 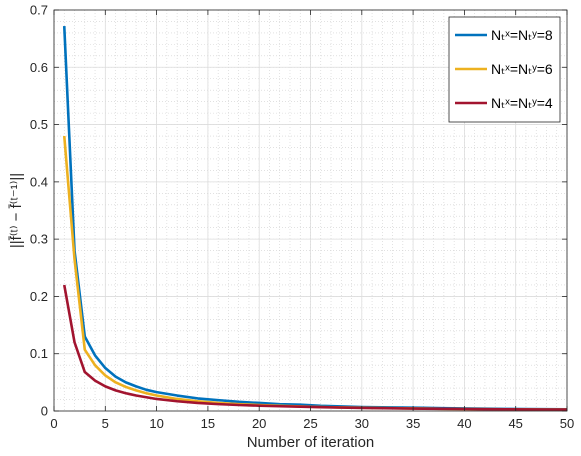 I want to click on x-tick-label: 45, so click(x=515, y=423).